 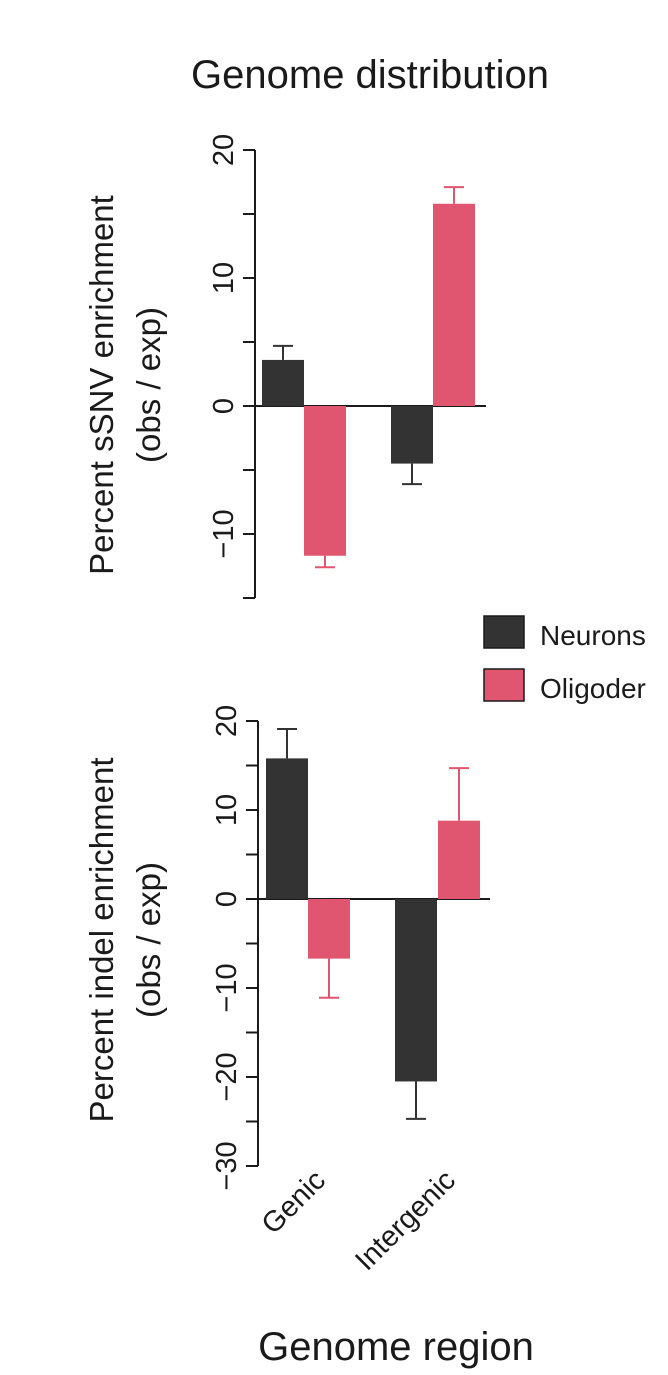 I want to click on chart-title: Genome distribution, so click(x=370, y=75).